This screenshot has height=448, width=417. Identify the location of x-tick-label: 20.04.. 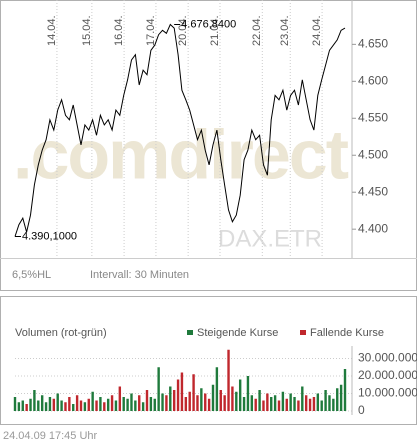
(183, 30).